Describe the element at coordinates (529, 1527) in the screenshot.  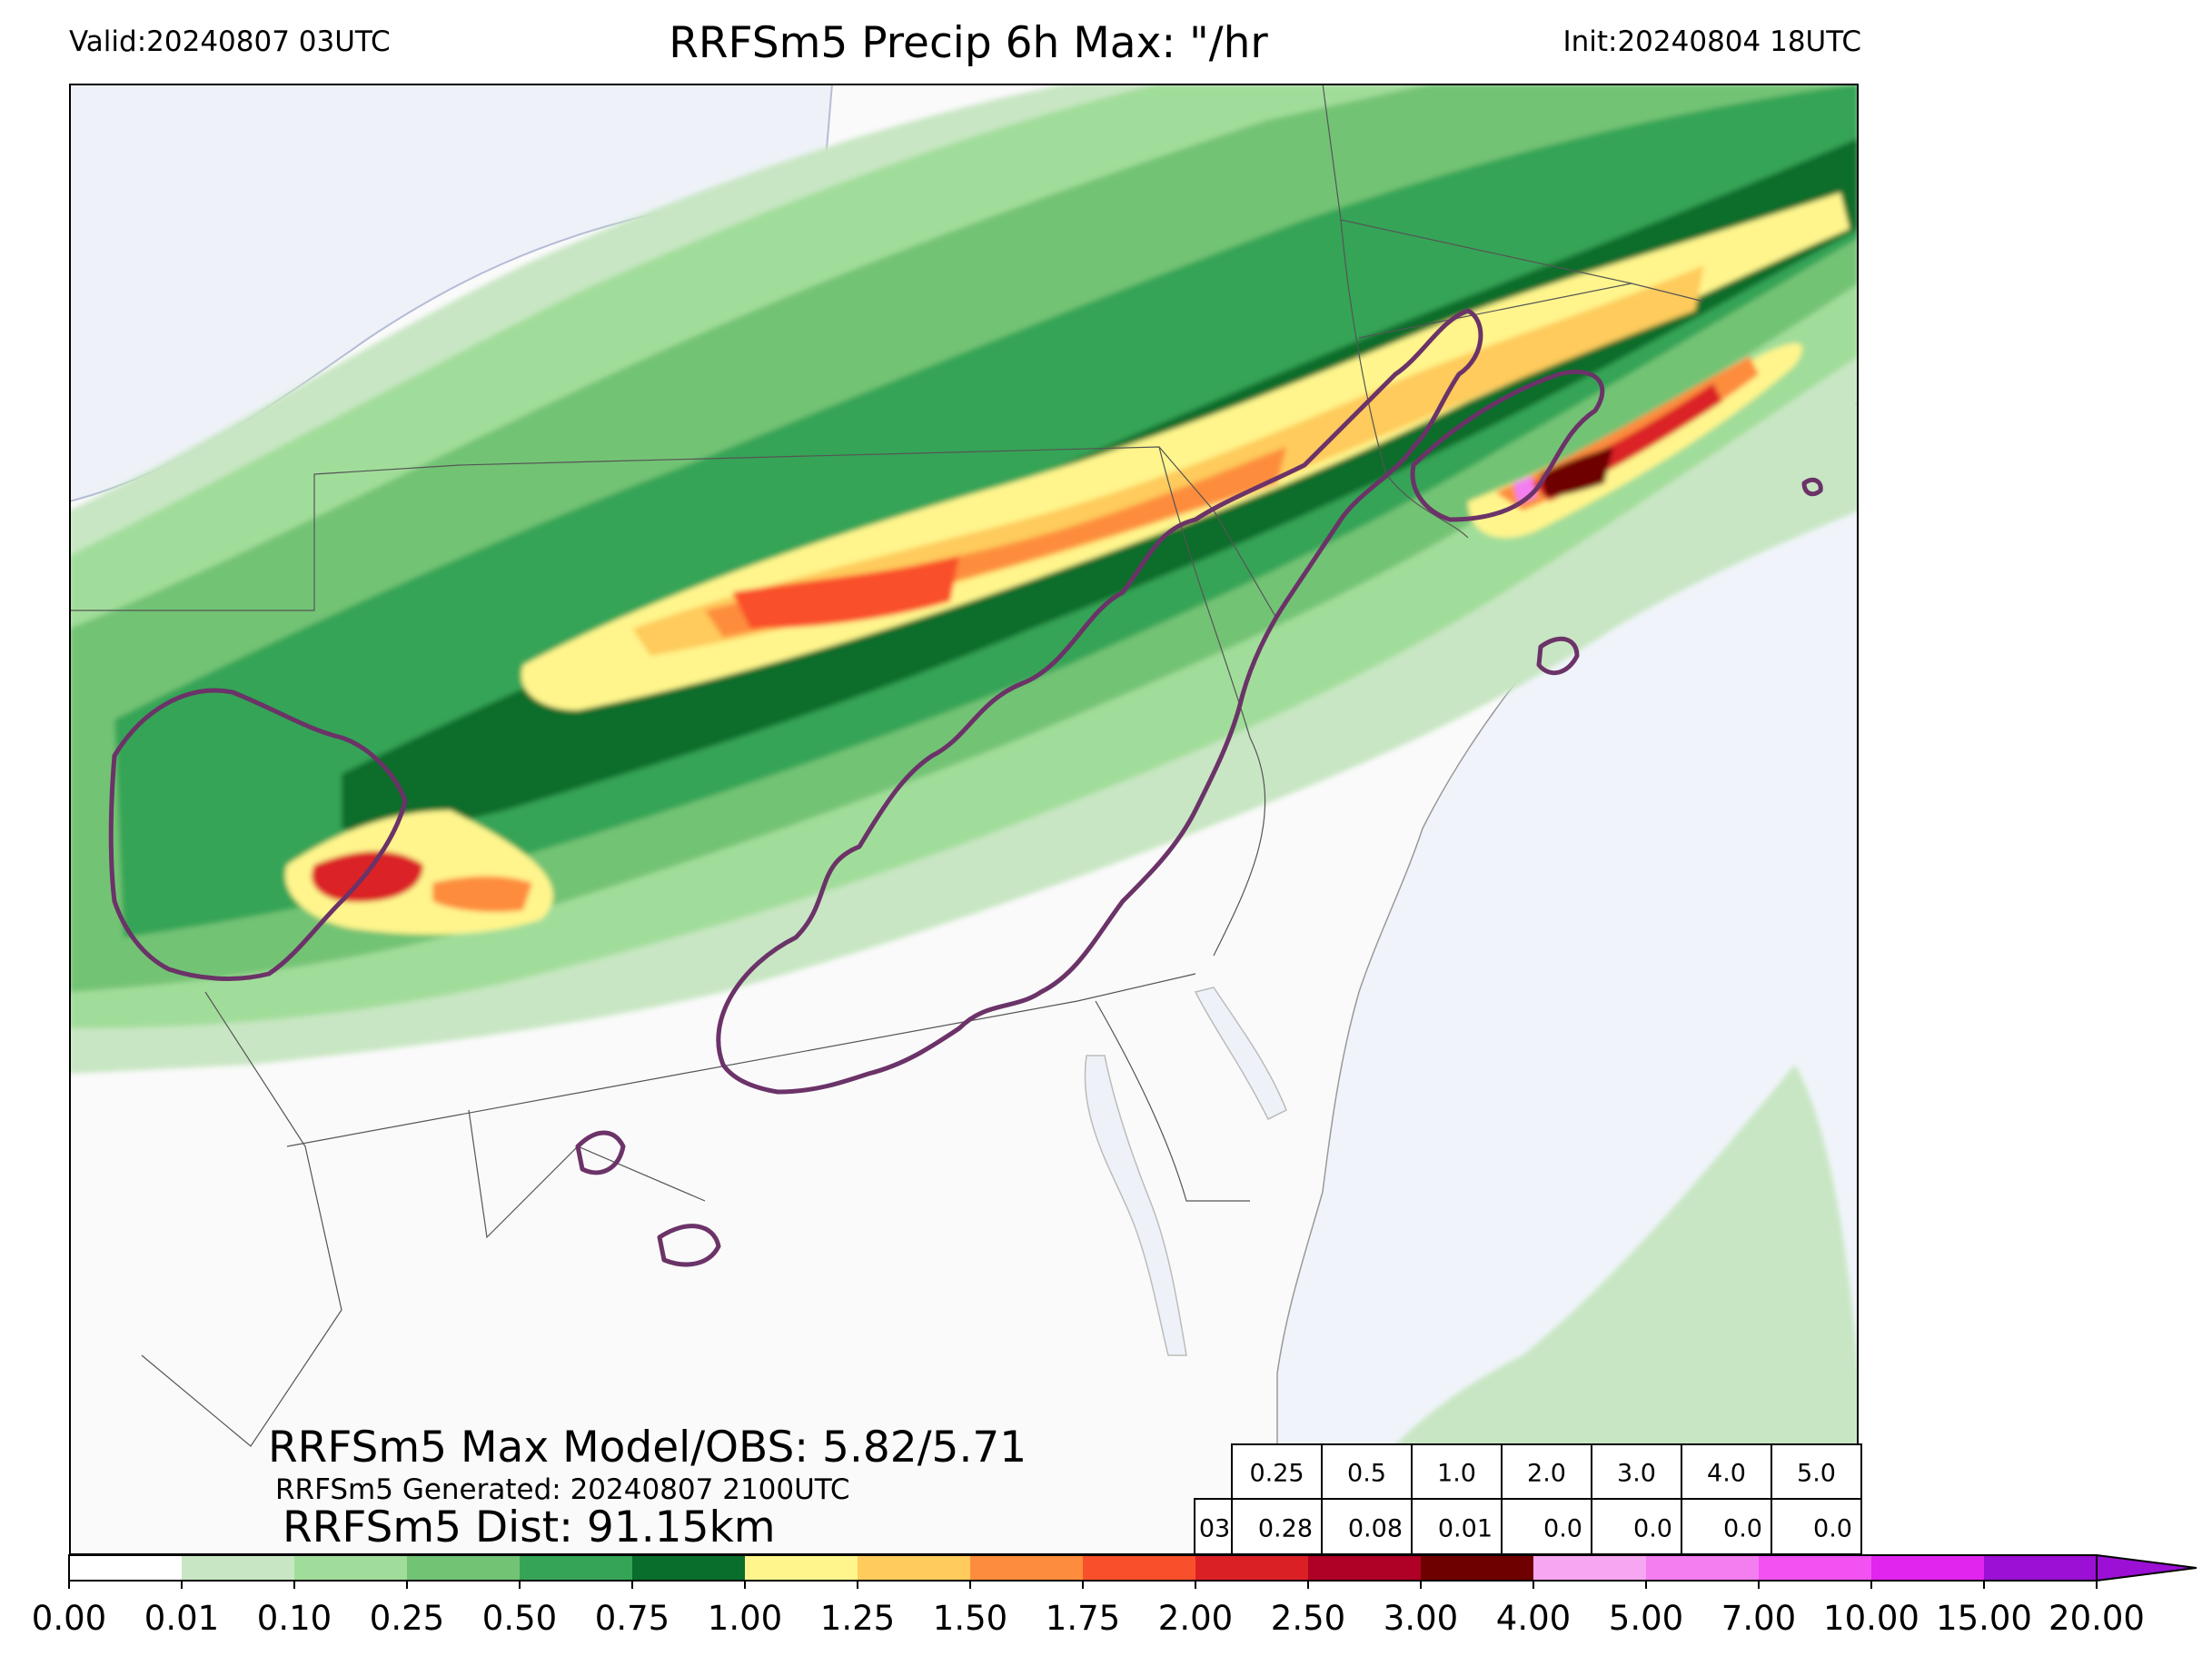
I see `distance-label: RRFSm5 Dist: 91.15km` at that location.